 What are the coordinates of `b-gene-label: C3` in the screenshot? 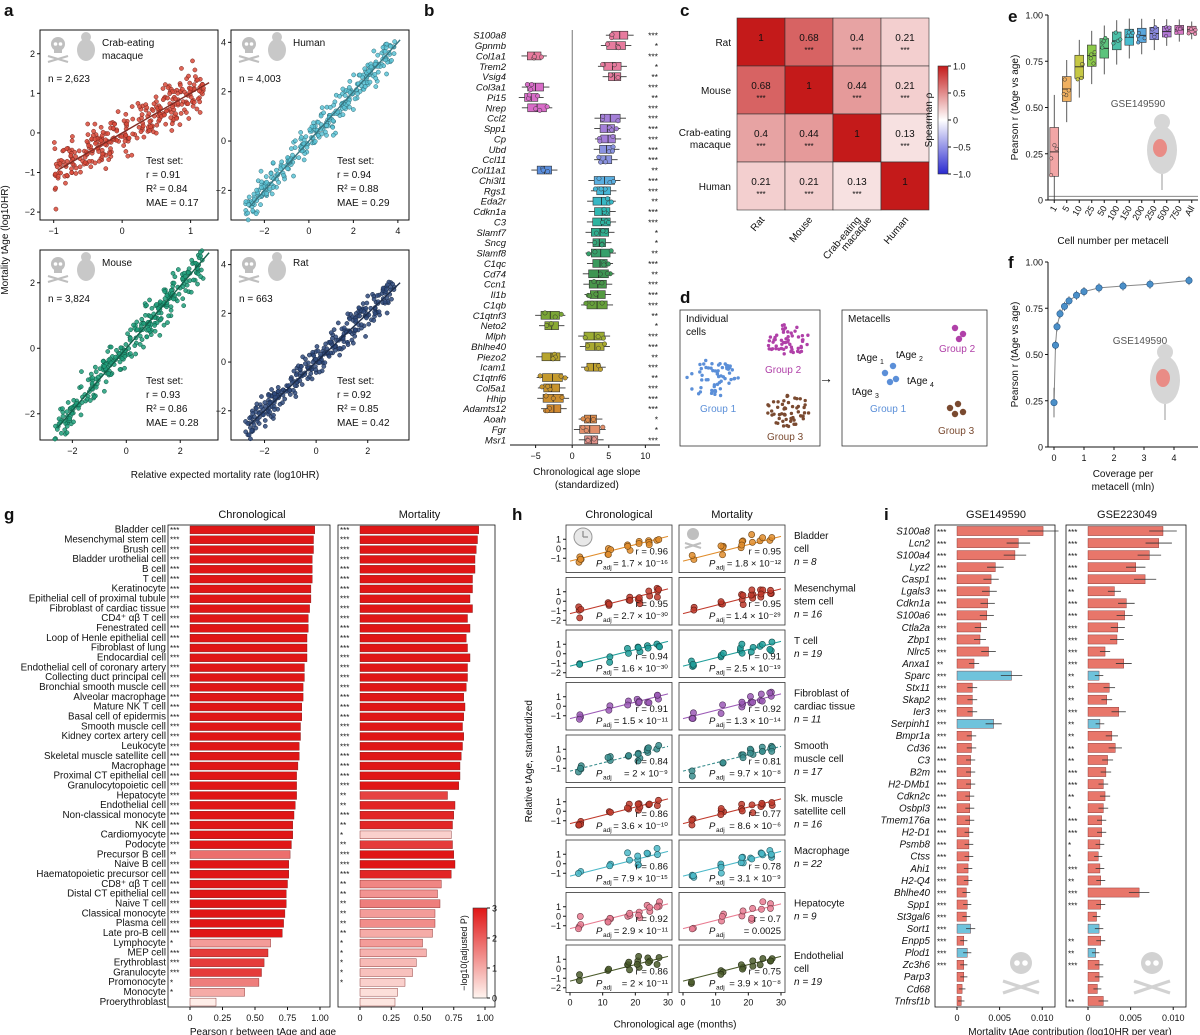 It's located at (500, 222).